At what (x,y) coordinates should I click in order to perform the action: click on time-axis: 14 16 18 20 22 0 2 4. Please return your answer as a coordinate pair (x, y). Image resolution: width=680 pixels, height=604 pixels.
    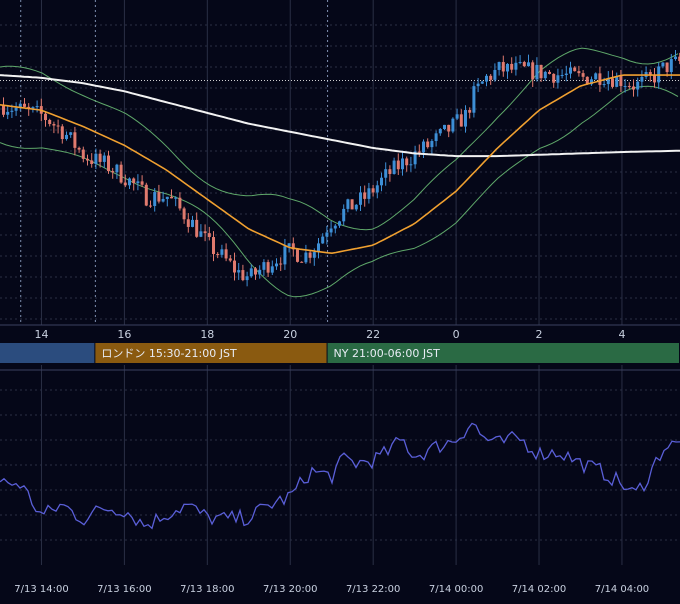
    Looking at the image, I should click on (329, 334).